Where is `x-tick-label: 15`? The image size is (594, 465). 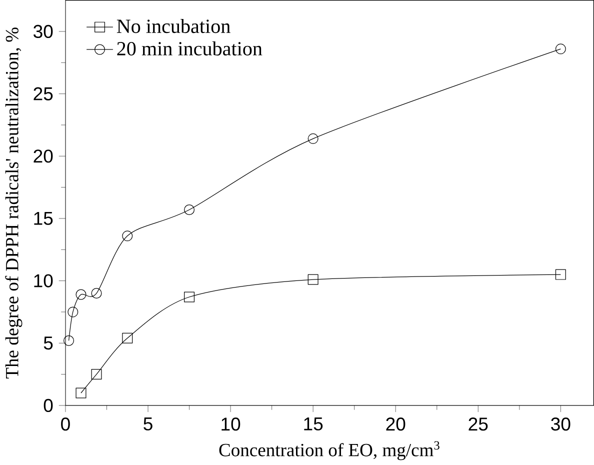
x-tick-label: 15 is located at coordinates (313, 423).